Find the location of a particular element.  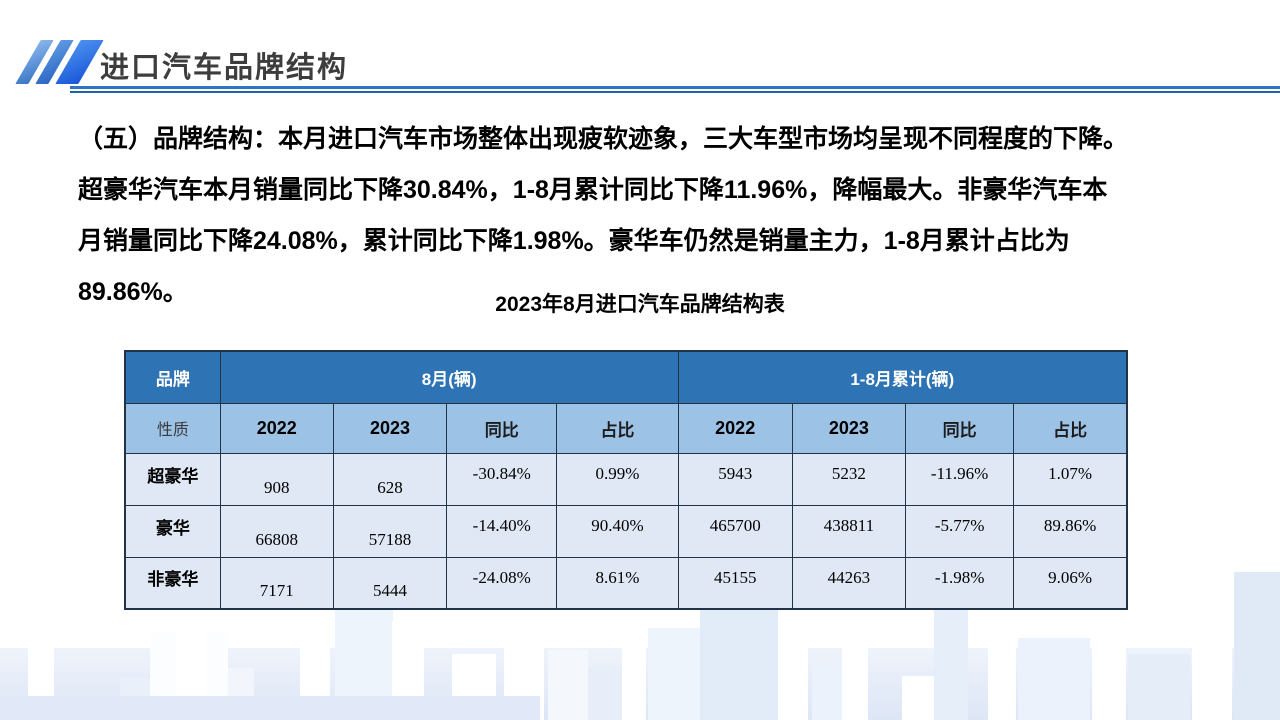

table-cell: -1.98% is located at coordinates (960, 583).